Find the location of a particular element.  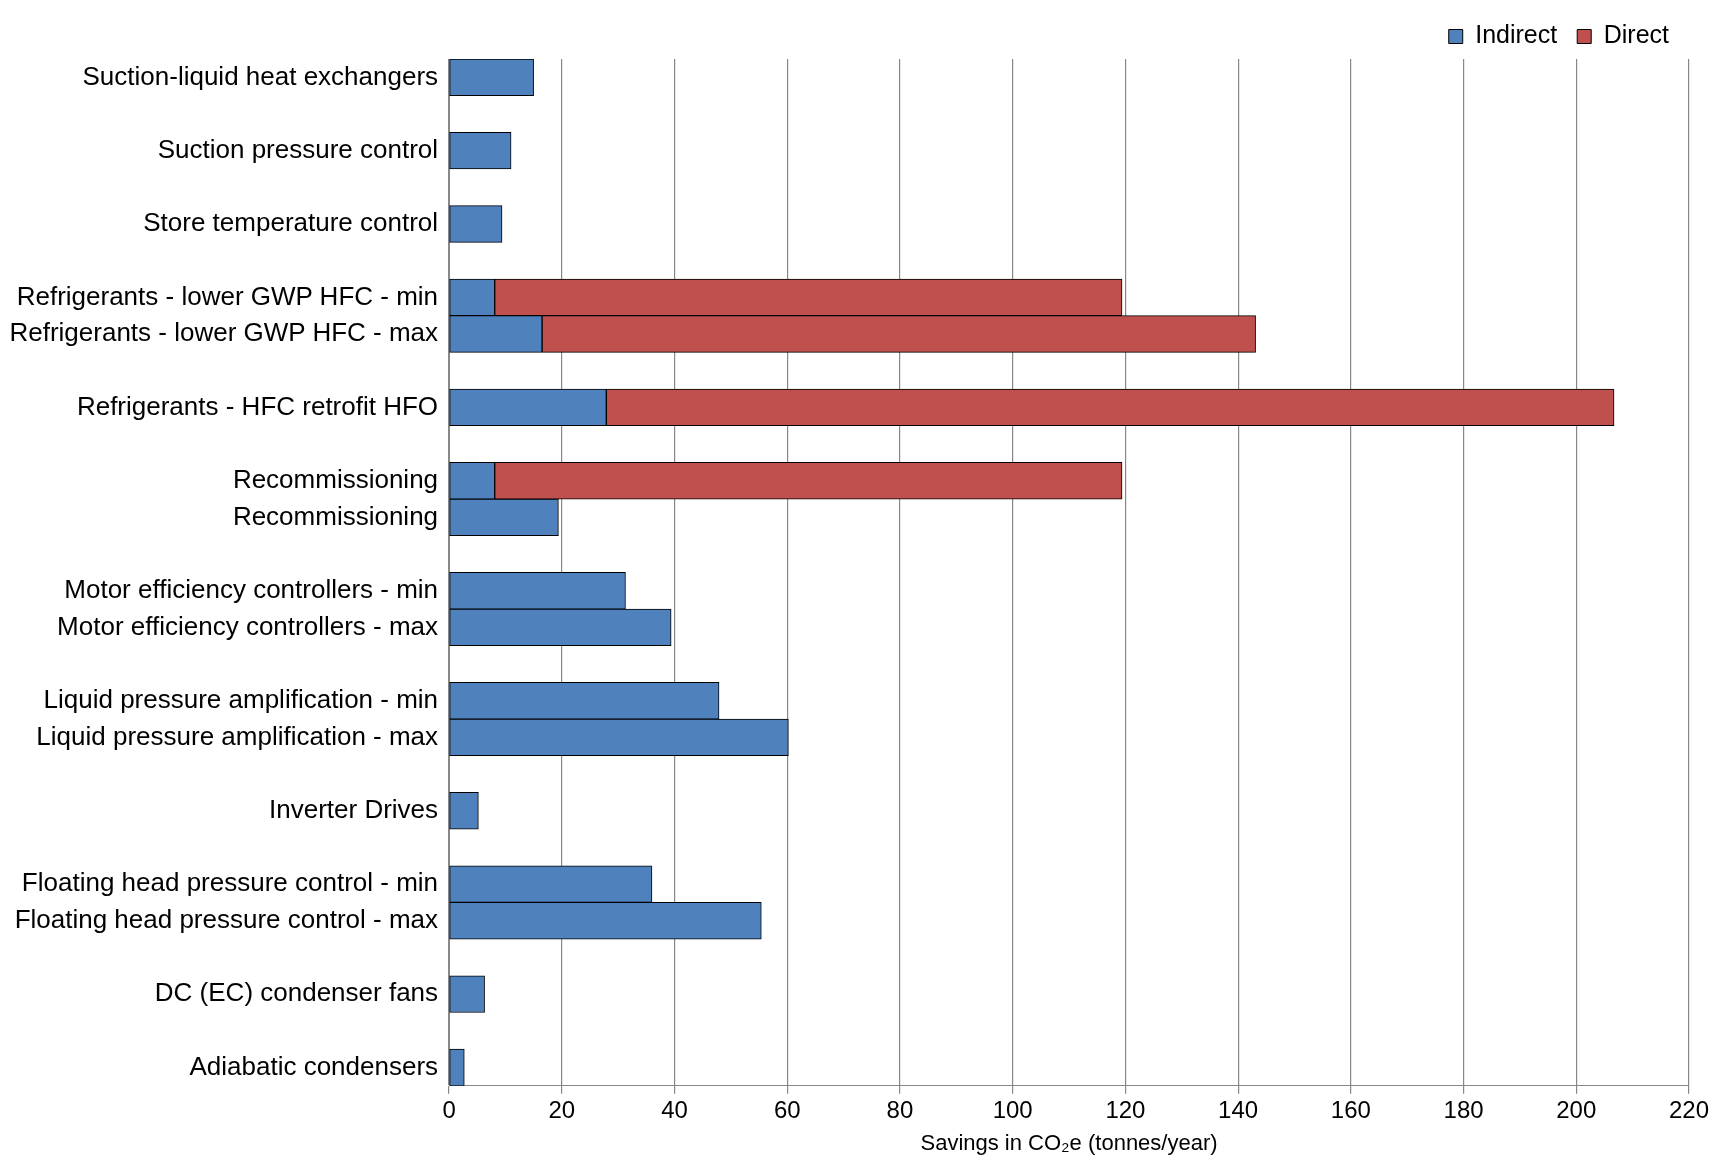

x-tick-label: 0 is located at coordinates (449, 1109).